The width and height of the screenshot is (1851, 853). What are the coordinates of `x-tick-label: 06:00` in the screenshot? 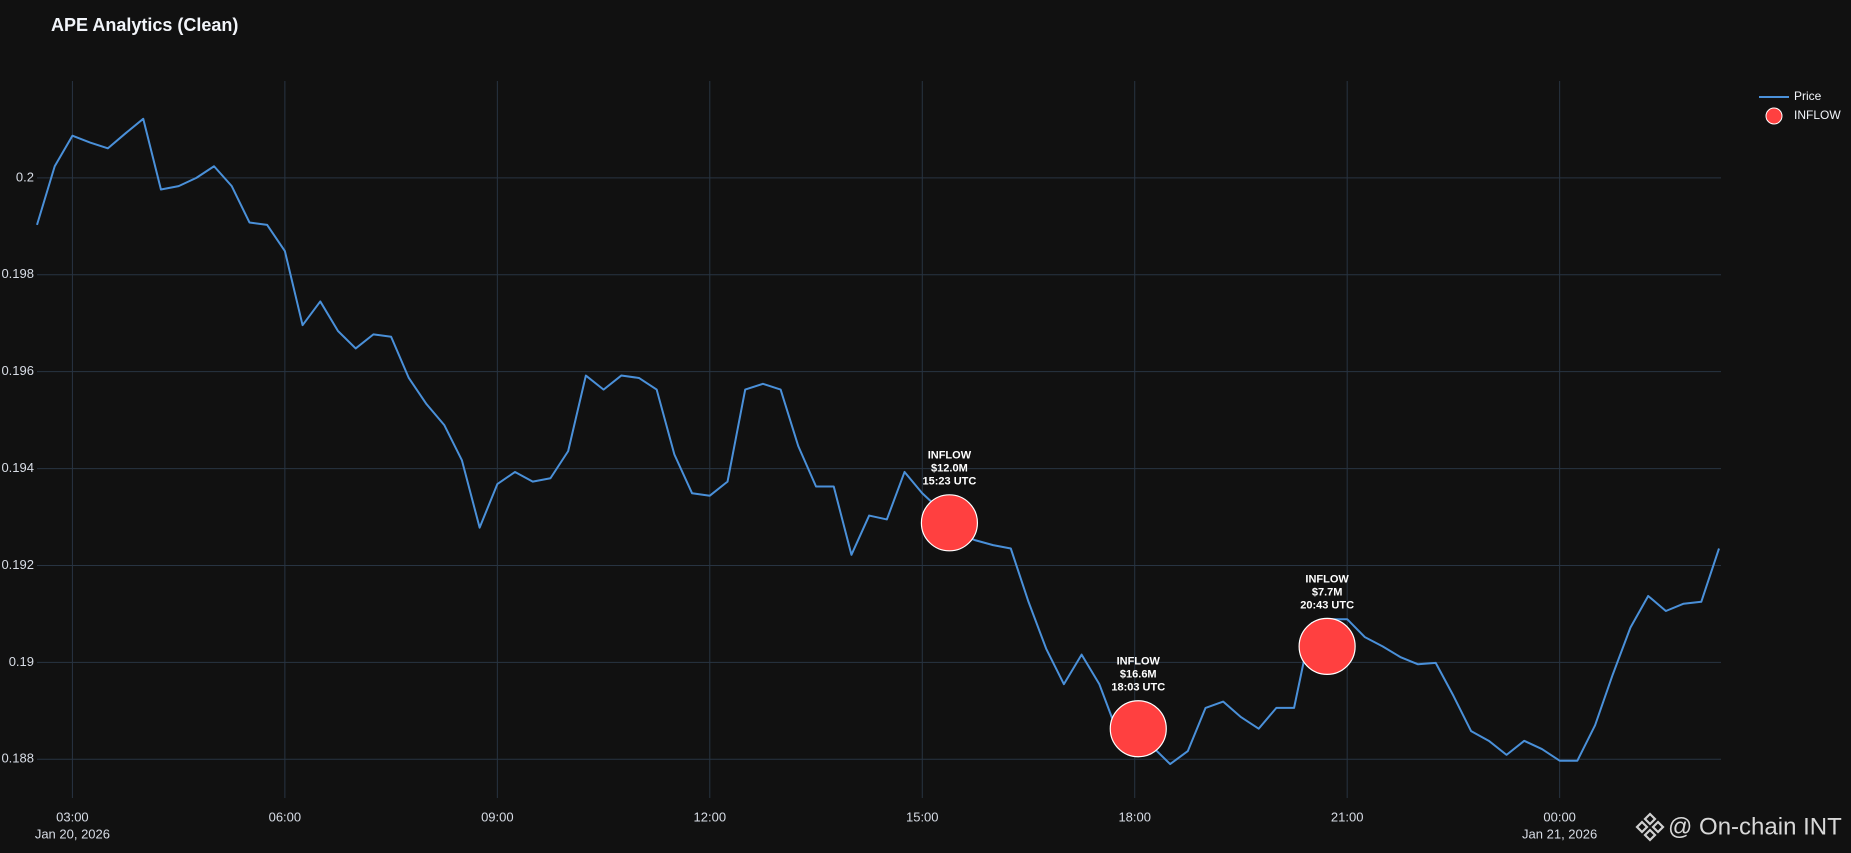 It's located at (285, 816).